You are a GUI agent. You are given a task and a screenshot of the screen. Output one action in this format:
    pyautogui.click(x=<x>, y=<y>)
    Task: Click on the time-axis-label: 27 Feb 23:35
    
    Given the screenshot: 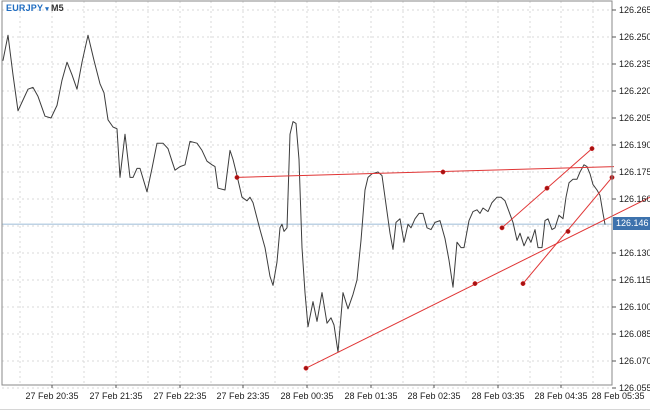 What is the action you would take?
    pyautogui.click(x=243, y=396)
    